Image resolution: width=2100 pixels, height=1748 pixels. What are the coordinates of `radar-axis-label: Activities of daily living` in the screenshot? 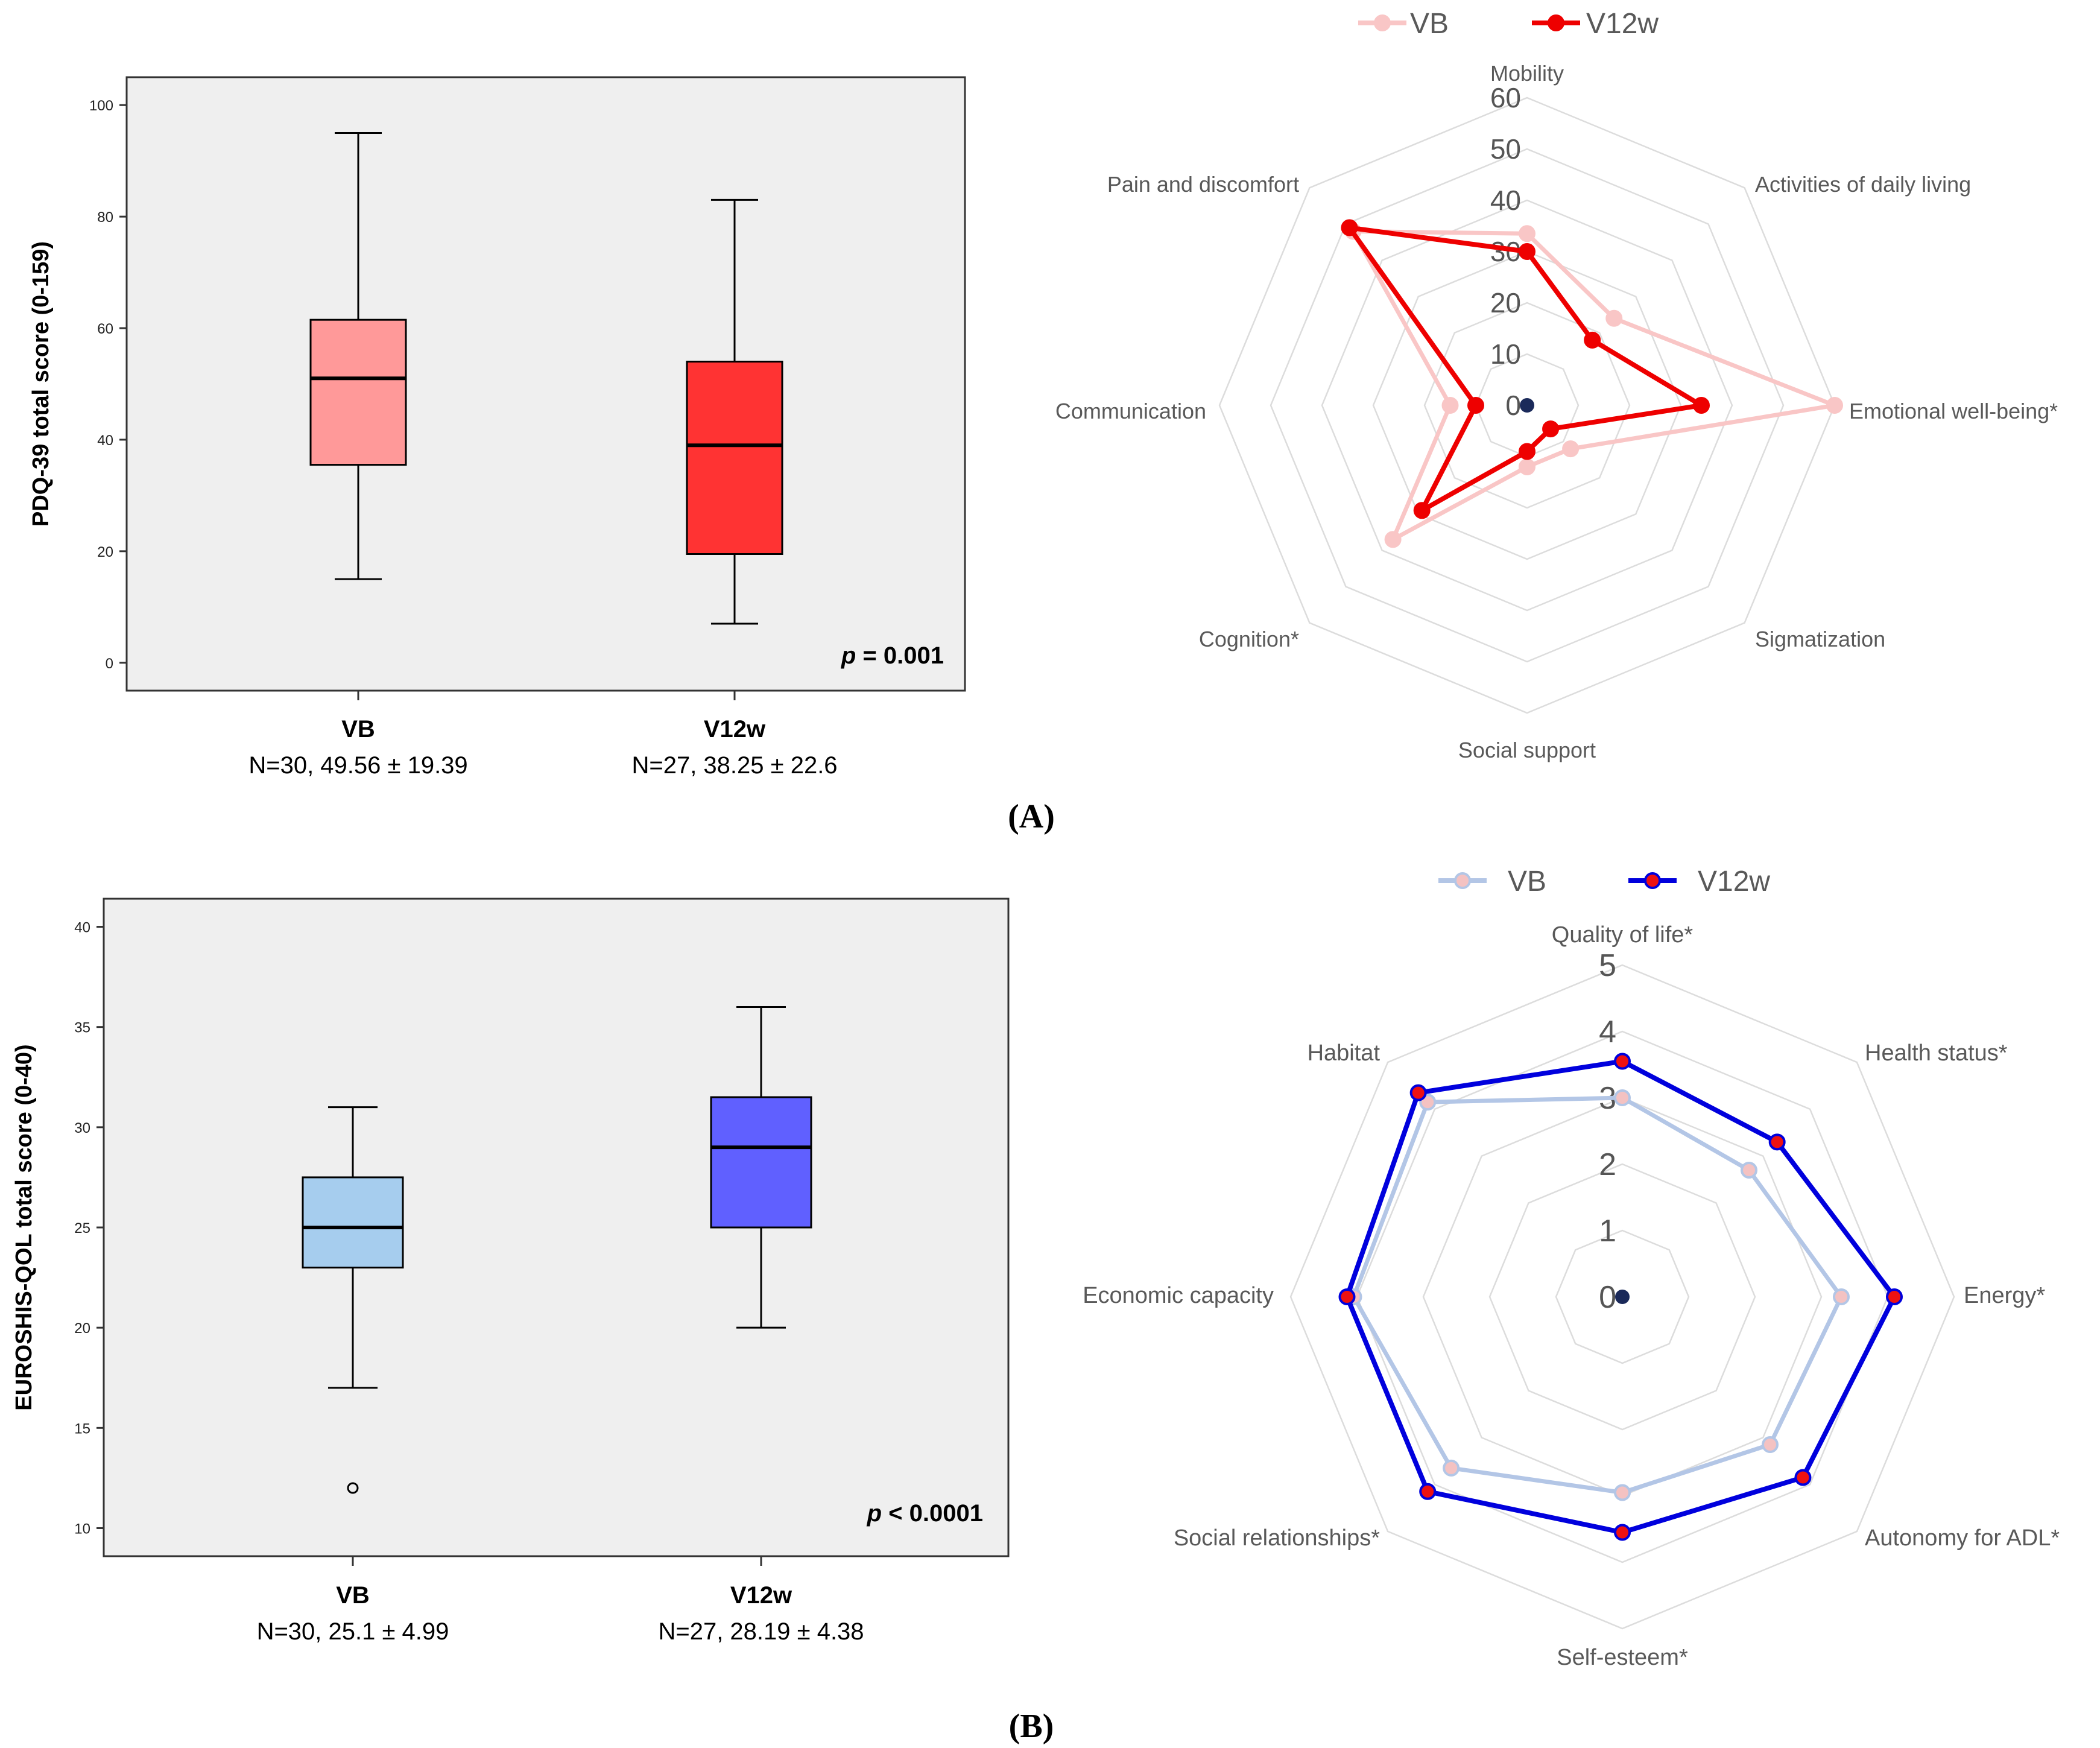 It's located at (1863, 184).